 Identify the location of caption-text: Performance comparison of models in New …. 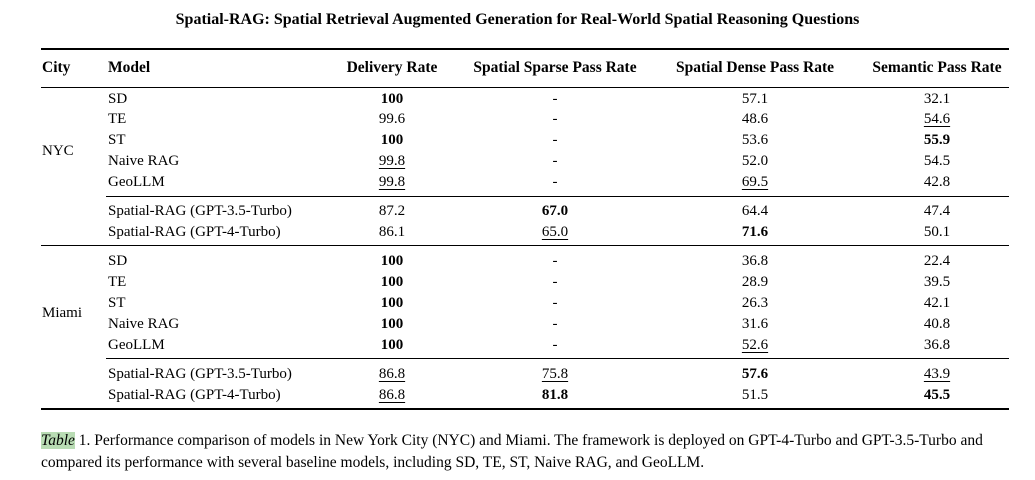
(512, 451).